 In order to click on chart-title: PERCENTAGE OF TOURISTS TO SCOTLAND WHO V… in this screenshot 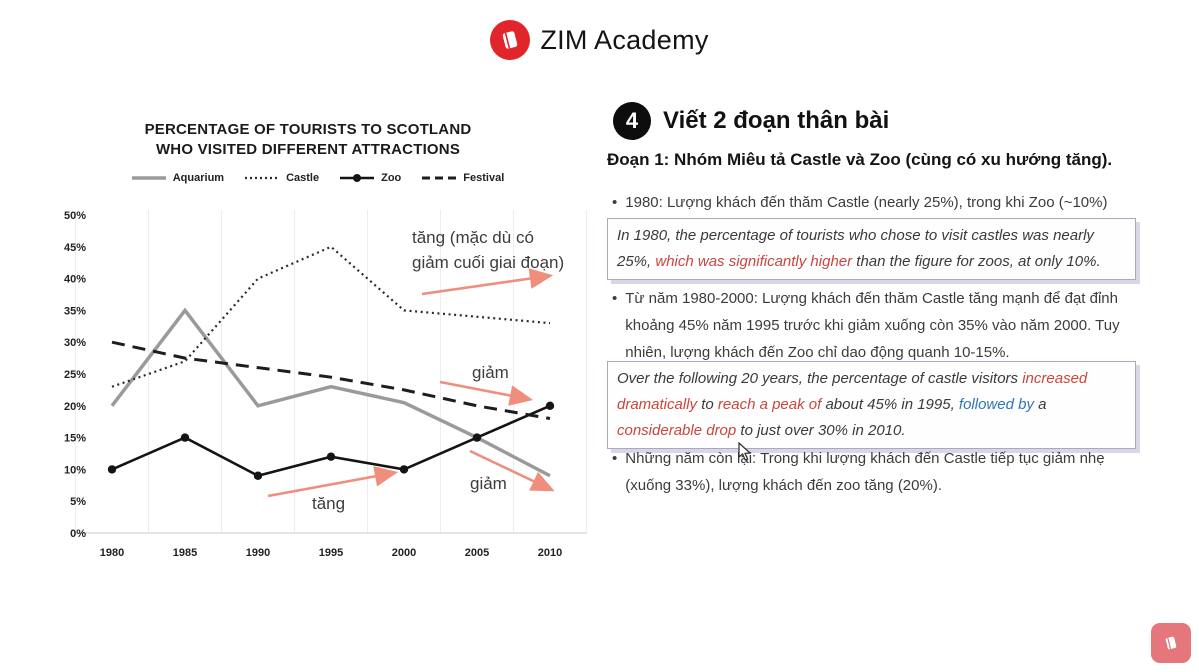, I will do `click(308, 140)`.